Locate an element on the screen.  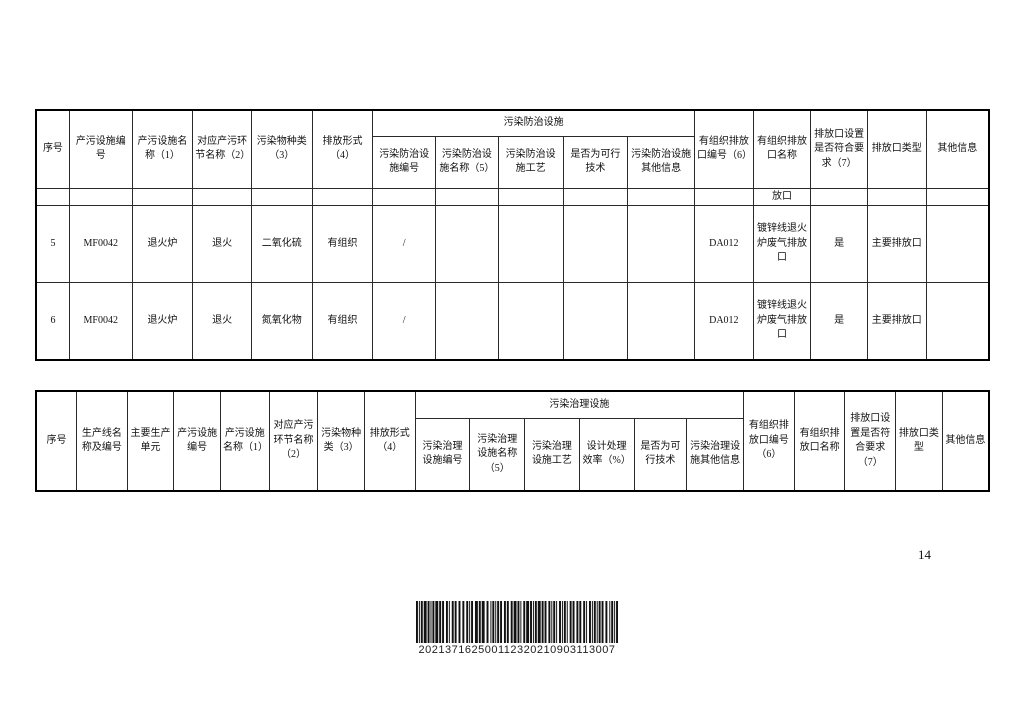
table-cell: 5 is located at coordinates (52, 244).